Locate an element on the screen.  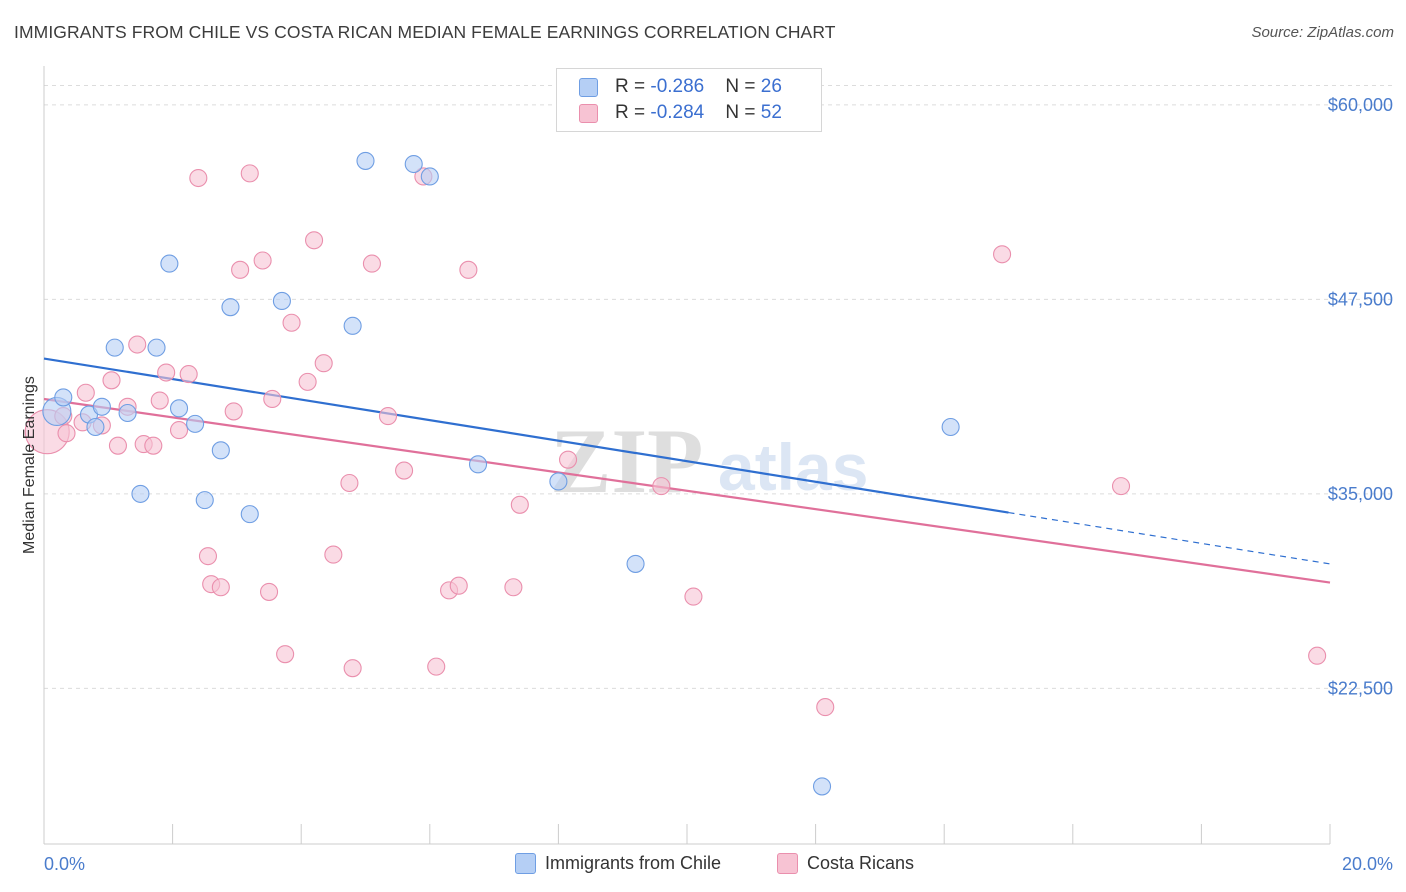
legend-swatch-costa is located at coordinates (588, 113).